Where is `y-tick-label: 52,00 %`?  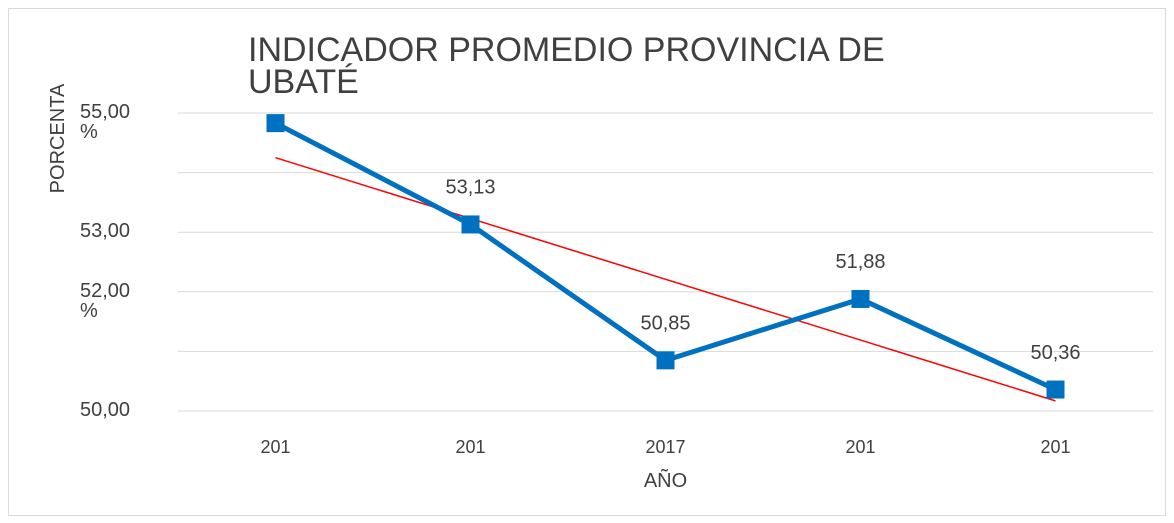
y-tick-label: 52,00 % is located at coordinates (105, 300).